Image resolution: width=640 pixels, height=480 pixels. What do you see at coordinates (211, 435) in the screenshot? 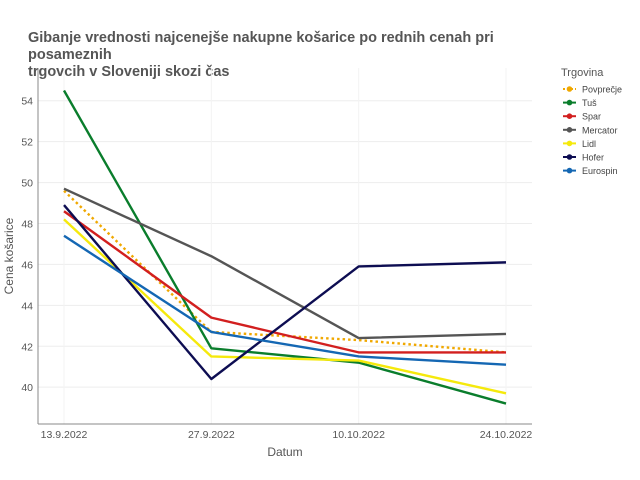
I see `x-tick-label: 27.9.2022` at bounding box center [211, 435].